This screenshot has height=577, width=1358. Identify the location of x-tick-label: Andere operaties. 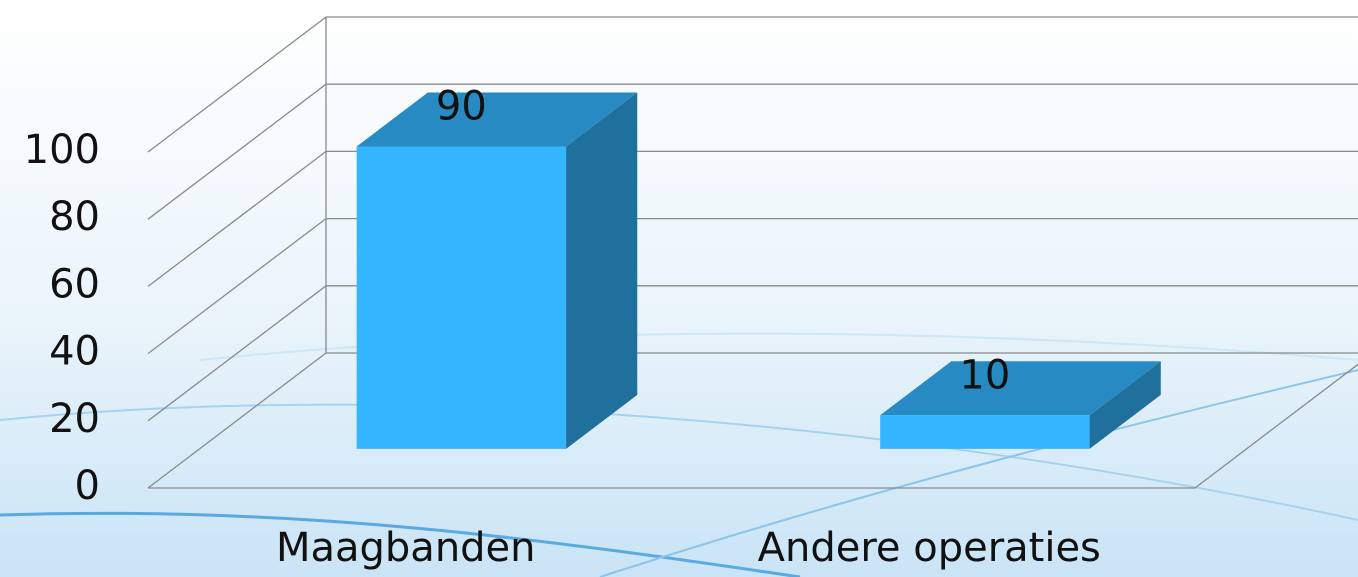
(929, 548).